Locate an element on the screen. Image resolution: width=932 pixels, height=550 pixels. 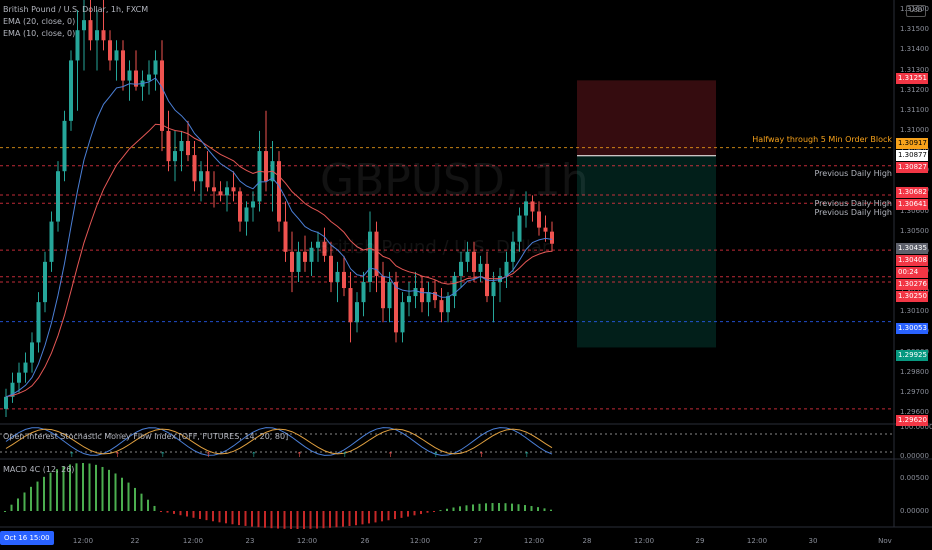
oi-axis-label: 0.00000 is located at coordinates (914, 456).